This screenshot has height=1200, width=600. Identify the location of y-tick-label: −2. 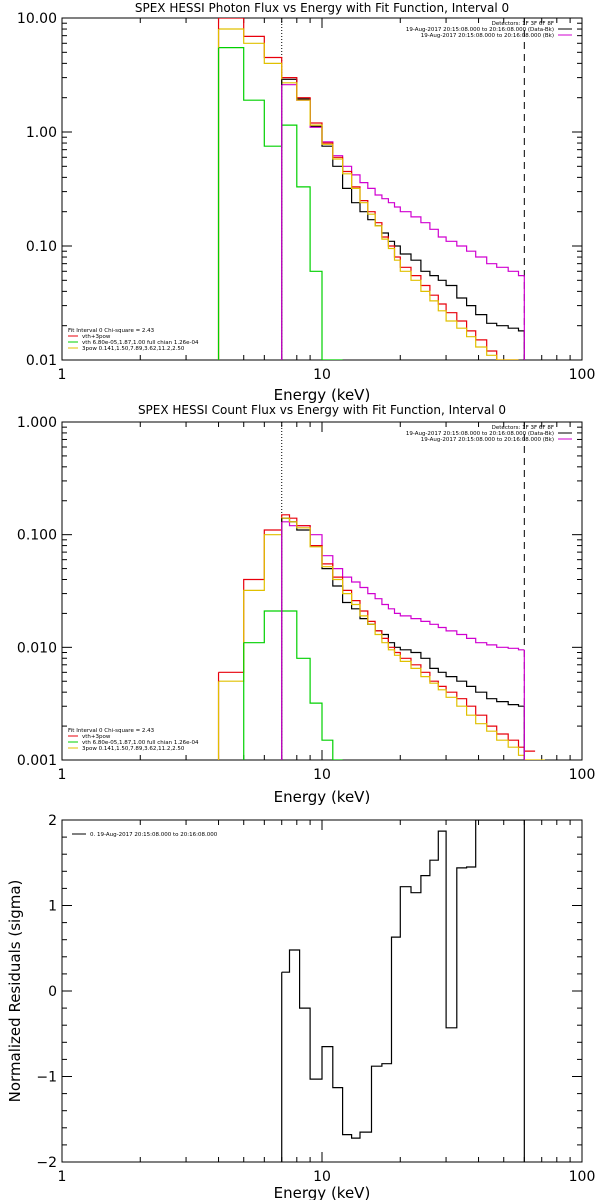
(46, 1163).